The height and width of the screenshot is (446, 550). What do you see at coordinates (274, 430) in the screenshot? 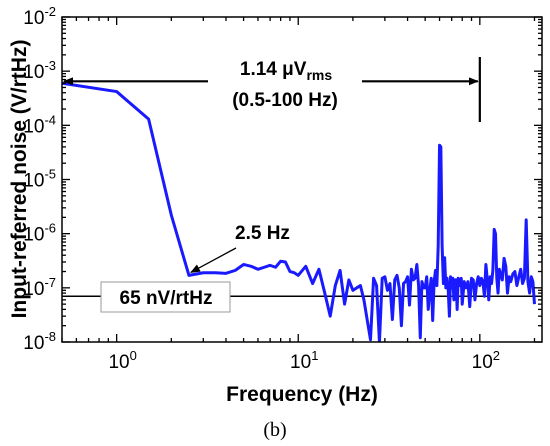
I see `figure-caption: (b)` at bounding box center [274, 430].